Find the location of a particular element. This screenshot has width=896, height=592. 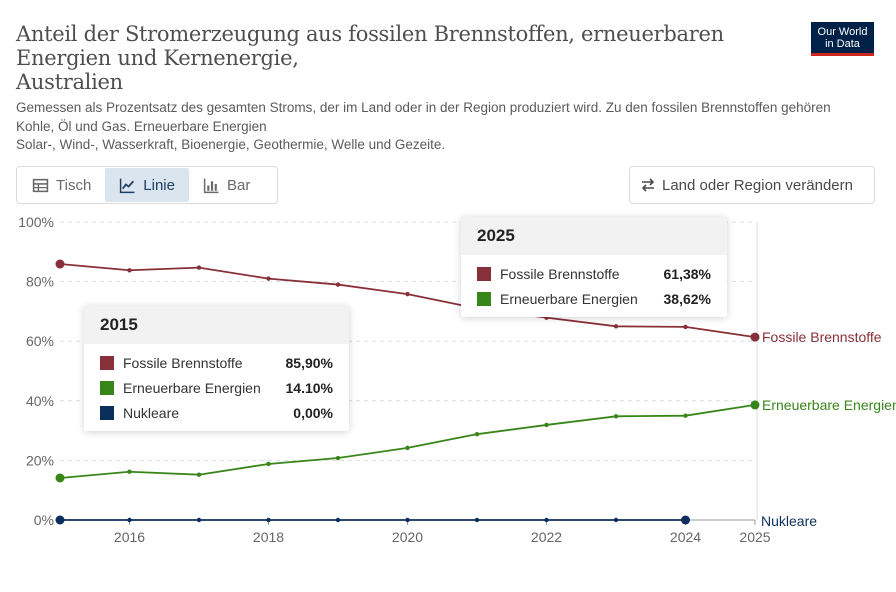

x-tick-label: 2018 is located at coordinates (268, 537).